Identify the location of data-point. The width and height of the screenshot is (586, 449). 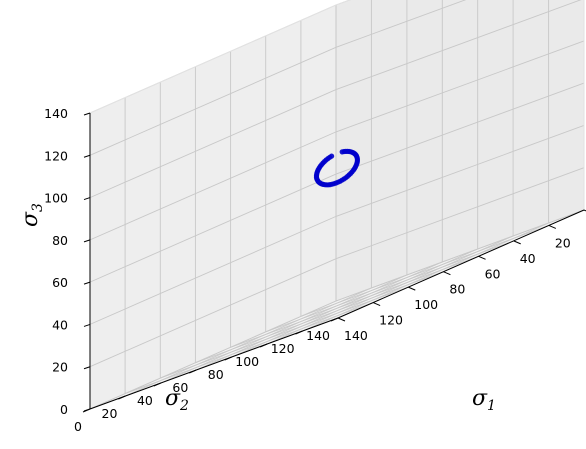
(331, 156).